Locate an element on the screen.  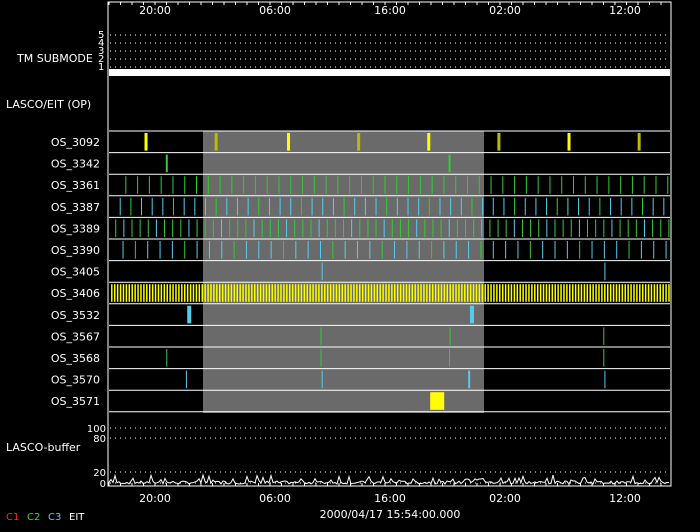
buffer-label: LASCO-buffer is located at coordinates (43, 447).